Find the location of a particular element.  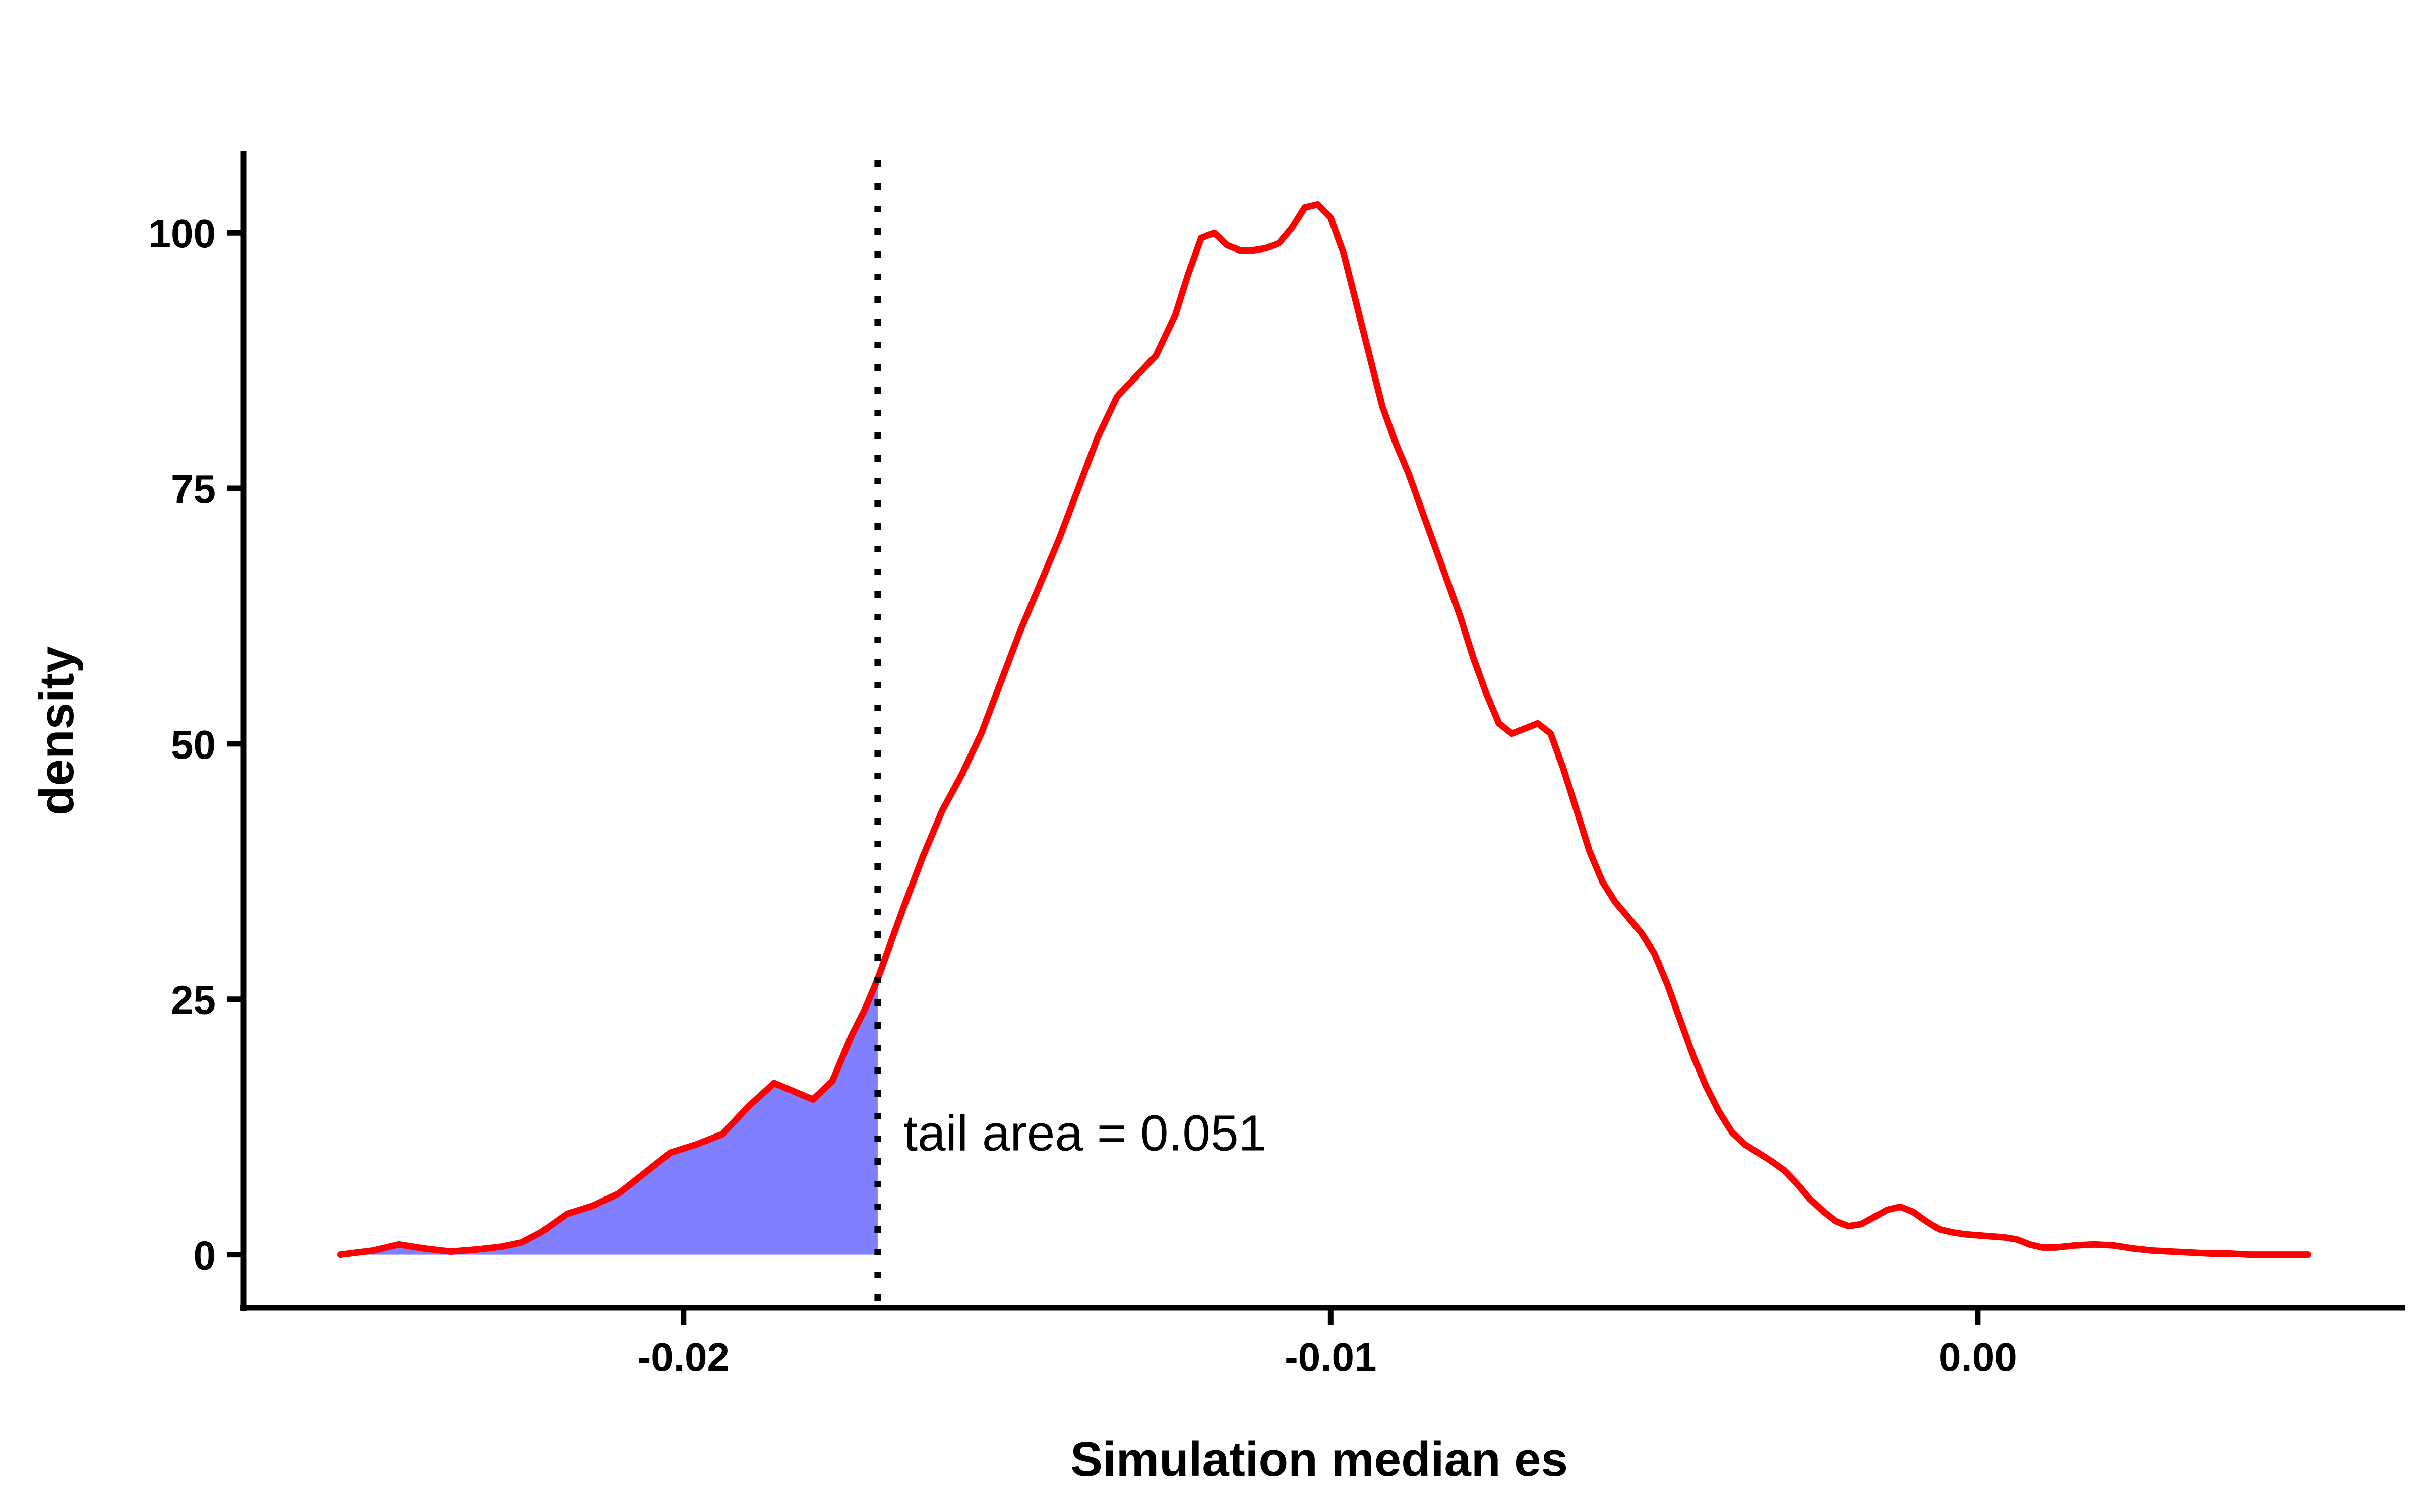

x-tick-label: -0.02 is located at coordinates (684, 1357).